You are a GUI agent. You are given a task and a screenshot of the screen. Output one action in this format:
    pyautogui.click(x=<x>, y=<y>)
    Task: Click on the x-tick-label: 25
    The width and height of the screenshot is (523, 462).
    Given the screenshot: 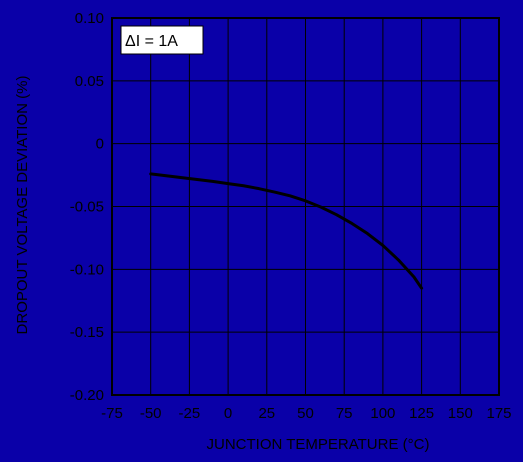 What is the action you would take?
    pyautogui.click(x=266, y=413)
    